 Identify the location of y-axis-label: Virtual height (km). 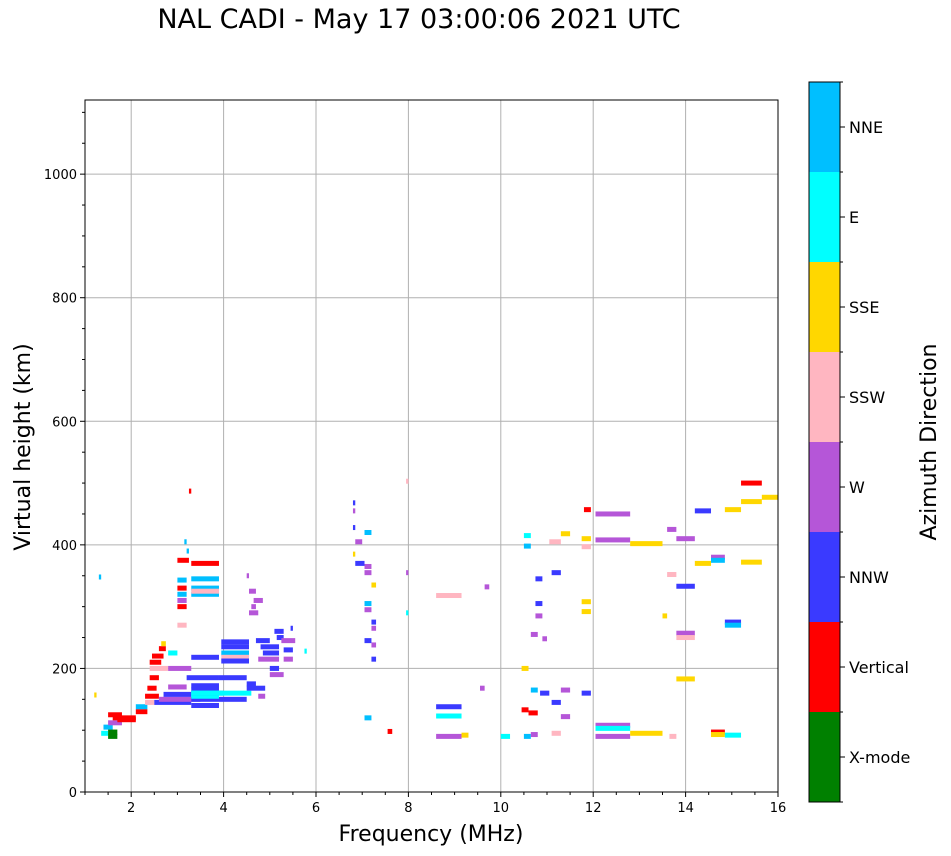
(23, 446).